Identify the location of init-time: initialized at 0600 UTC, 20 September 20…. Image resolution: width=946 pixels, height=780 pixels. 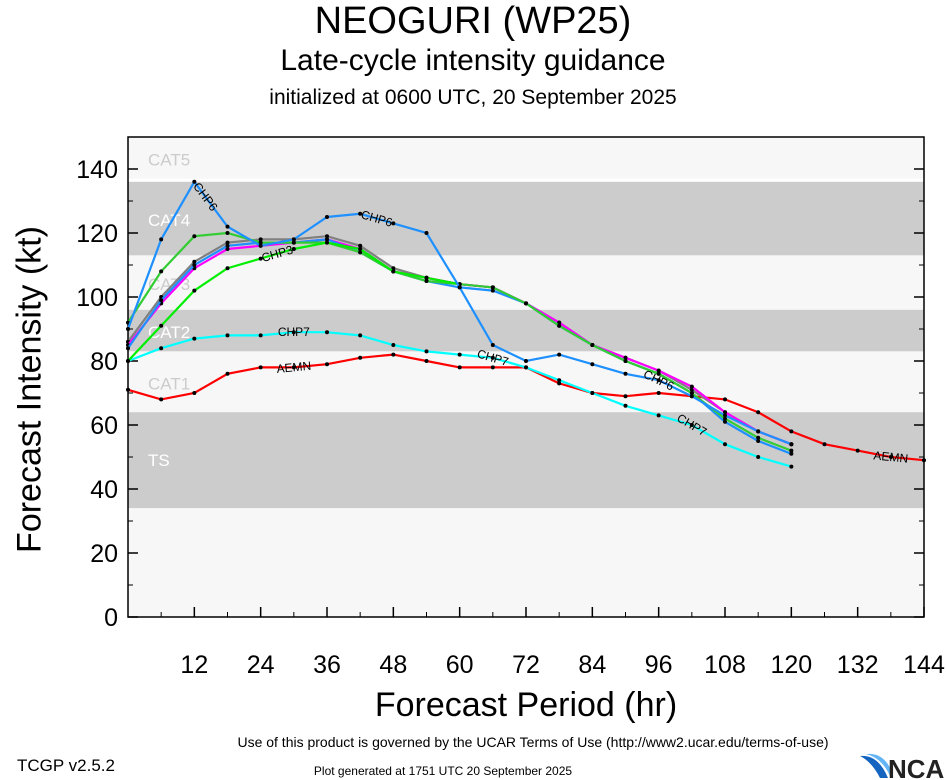
(473, 97).